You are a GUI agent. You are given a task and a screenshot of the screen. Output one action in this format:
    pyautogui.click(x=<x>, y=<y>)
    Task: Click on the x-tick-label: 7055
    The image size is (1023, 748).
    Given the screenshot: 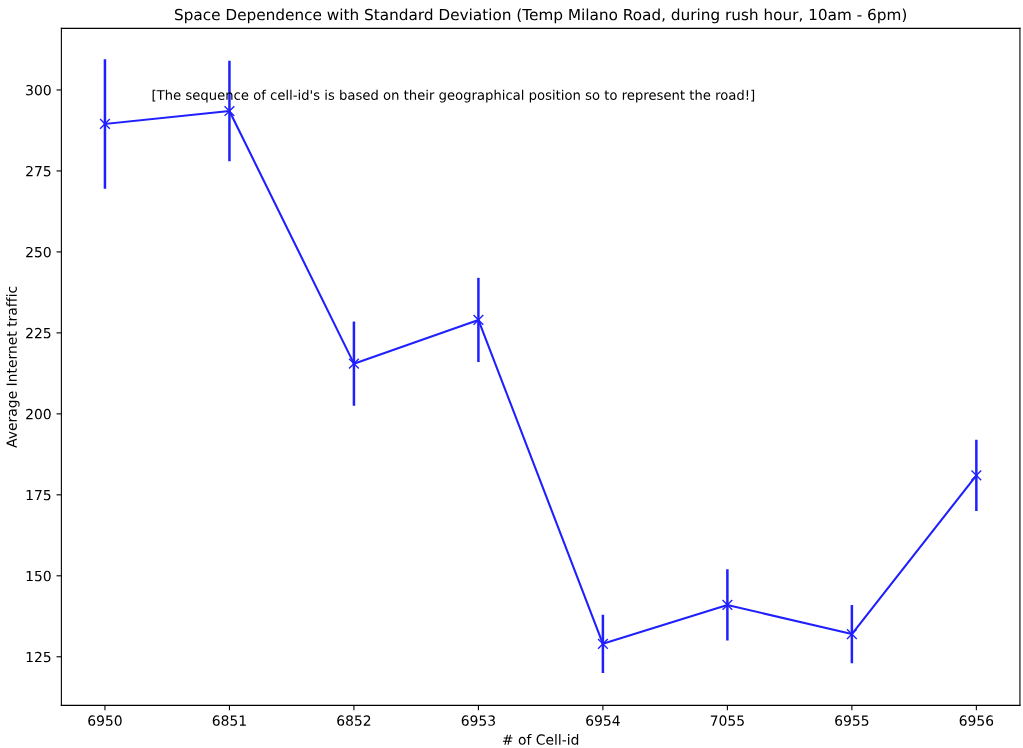 What is the action you would take?
    pyautogui.click(x=727, y=720)
    